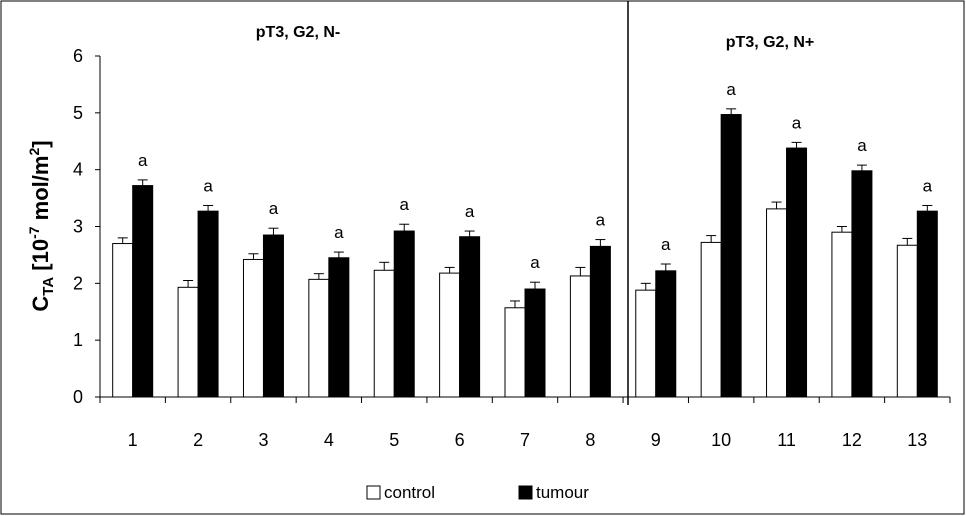 This screenshot has height=516, width=966. What do you see at coordinates (133, 440) in the screenshot?
I see `x-tick-label: 1` at bounding box center [133, 440].